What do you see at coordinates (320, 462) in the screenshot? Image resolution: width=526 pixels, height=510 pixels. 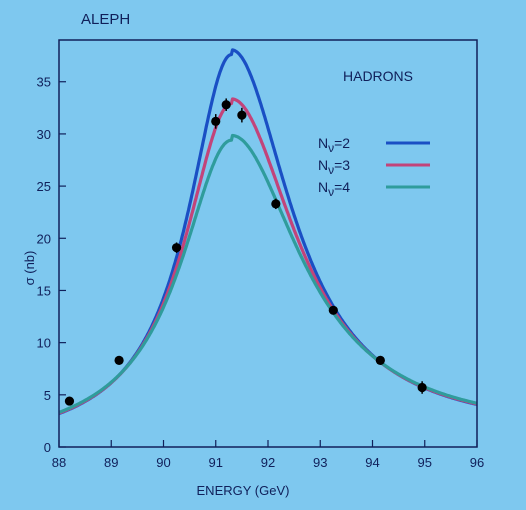 I see `x-tick-label: 93` at bounding box center [320, 462].